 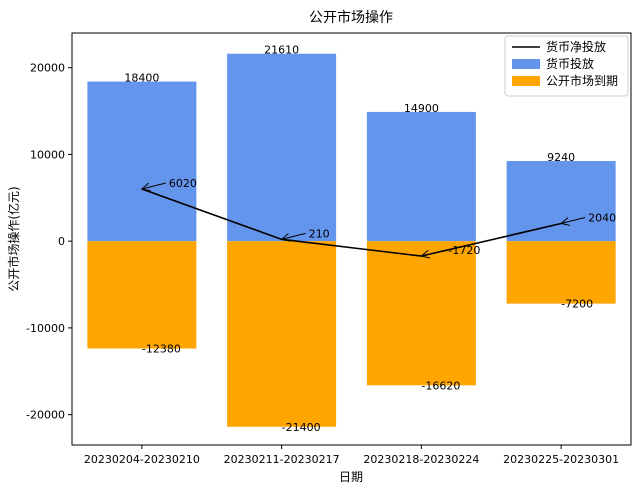 What do you see at coordinates (582, 80) in the screenshot?
I see `legend-label-maturity: 公开市场到期` at bounding box center [582, 80].